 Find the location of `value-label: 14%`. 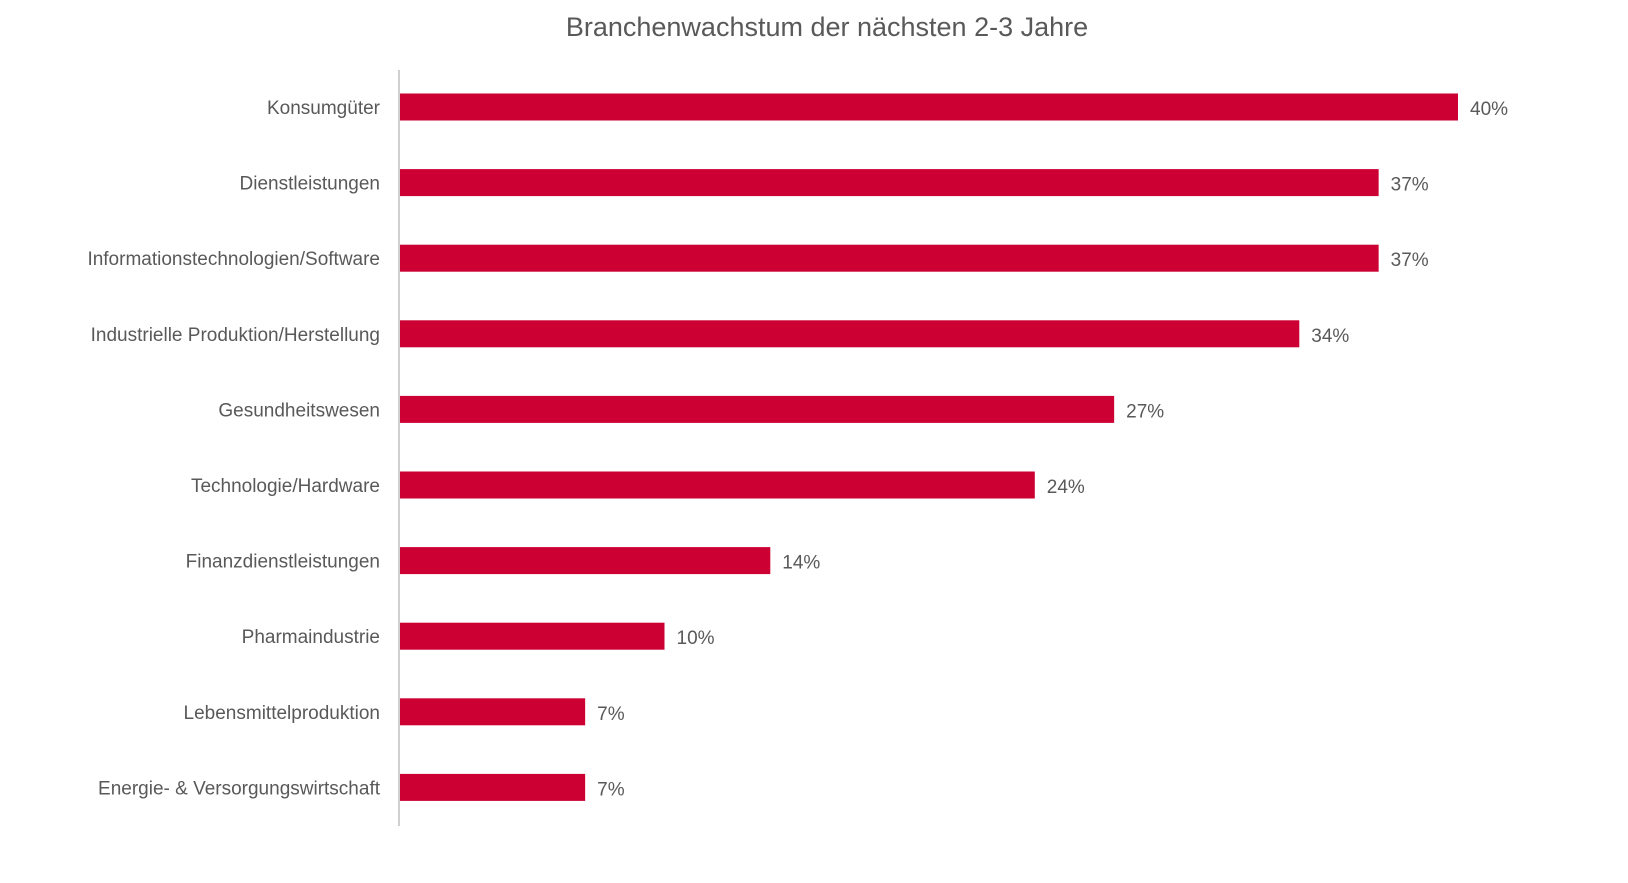

value-label: 14% is located at coordinates (801, 563).